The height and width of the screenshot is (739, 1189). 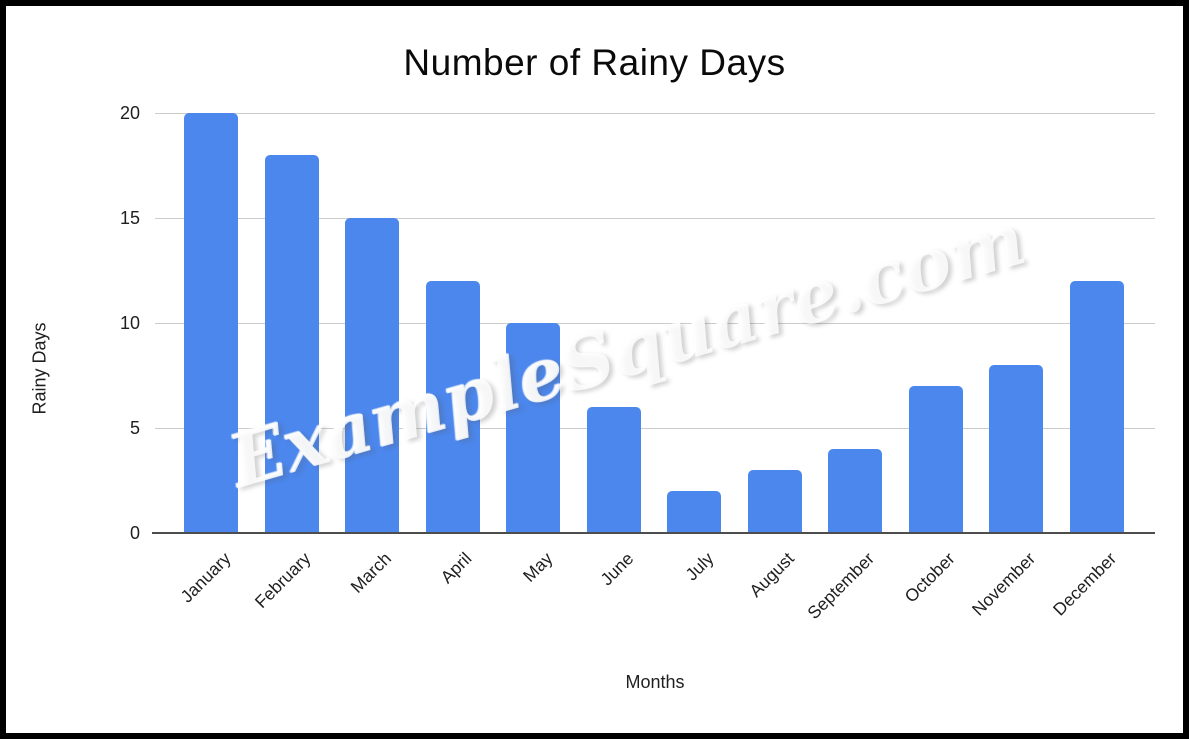 I want to click on y-tick-label-5: 5, so click(x=134, y=428).